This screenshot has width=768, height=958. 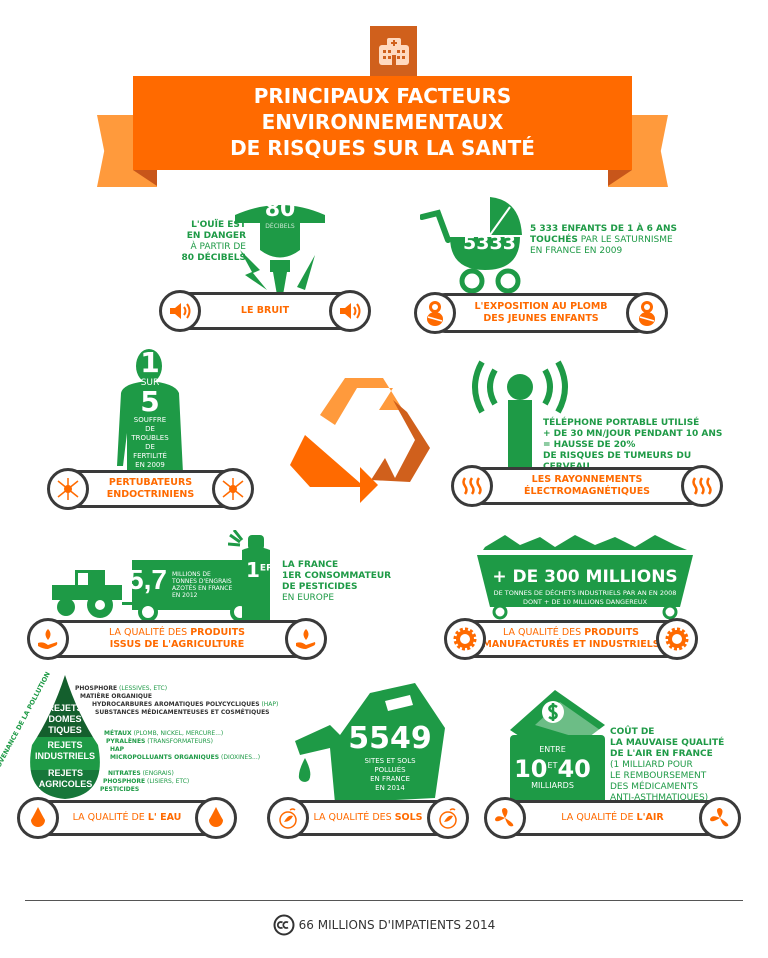 I want to click on footer-divider, so click(x=384, y=900).